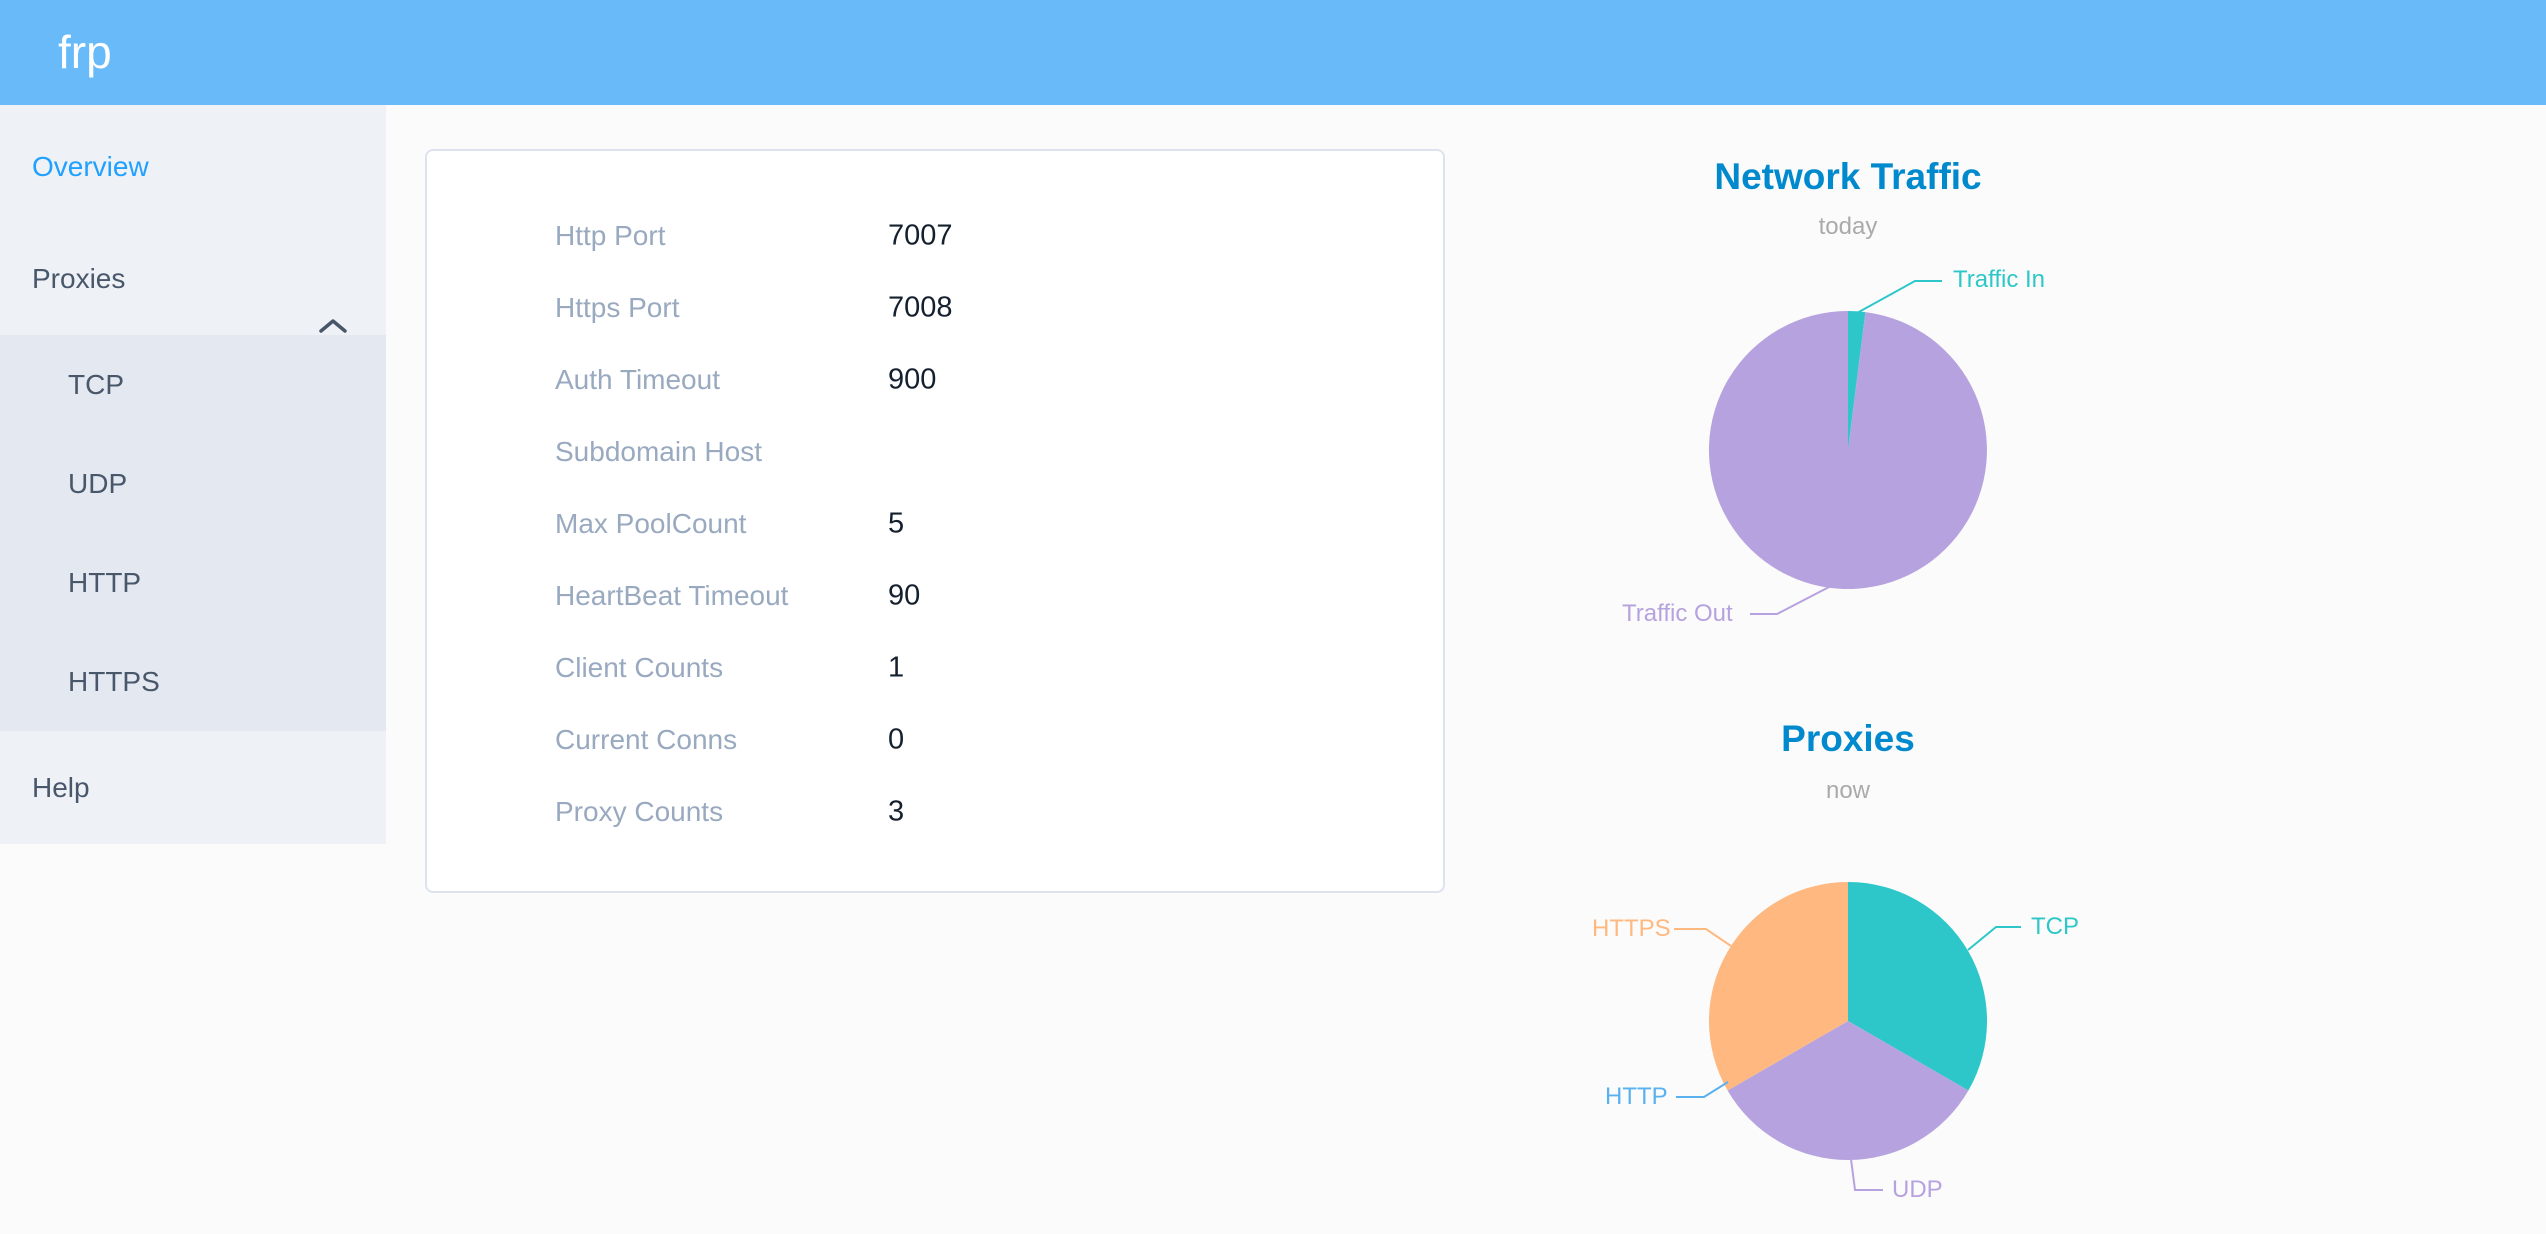 The height and width of the screenshot is (1234, 2546). What do you see at coordinates (1848, 790) in the screenshot?
I see `proxies-subtitle: now` at bounding box center [1848, 790].